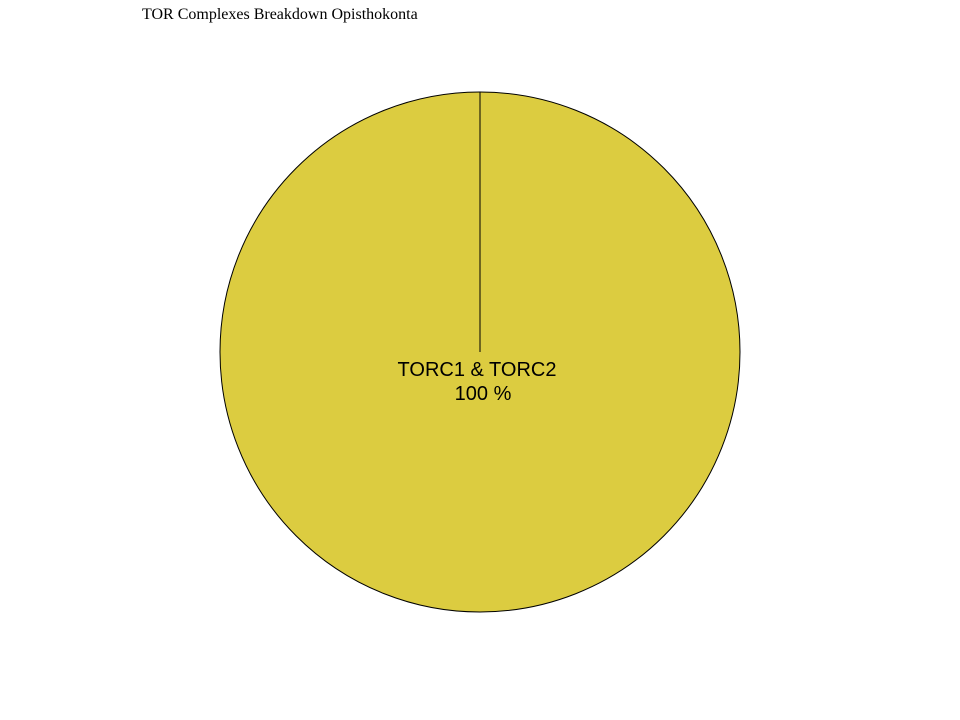 The width and height of the screenshot is (960, 720). Describe the element at coordinates (483, 394) in the screenshot. I see `slice-percent-label: 100 %` at that location.